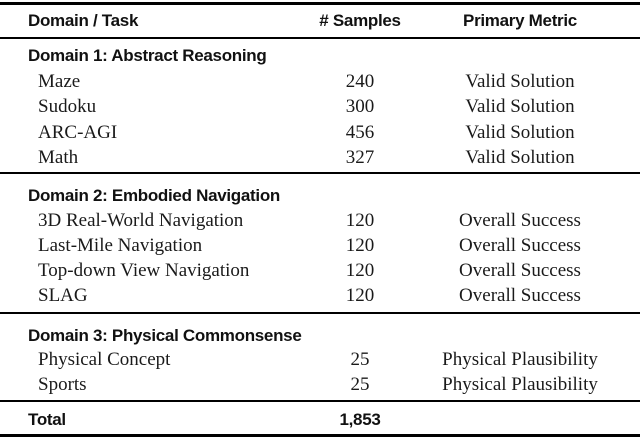 The image size is (640, 442). What do you see at coordinates (320, 313) in the screenshot?
I see `table-rule-after-domain2` at bounding box center [320, 313].